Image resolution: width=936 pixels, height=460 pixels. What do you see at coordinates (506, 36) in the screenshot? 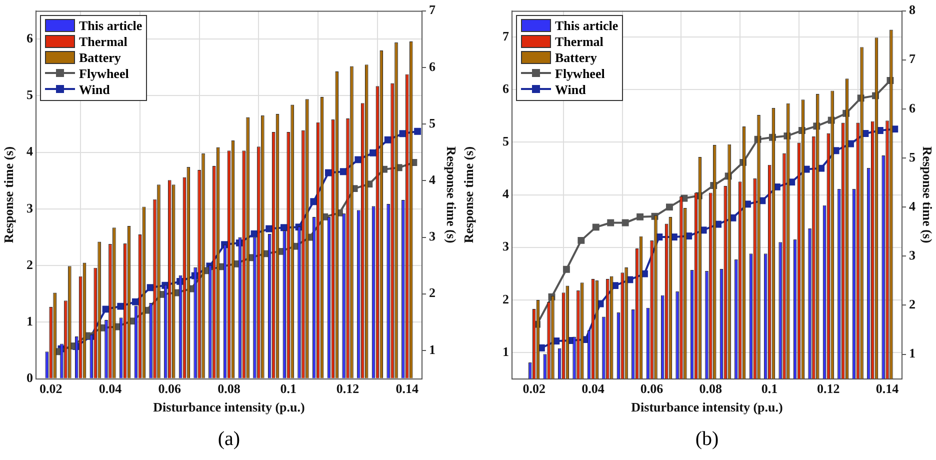
I see `y-tick-label: 7` at bounding box center [506, 36].